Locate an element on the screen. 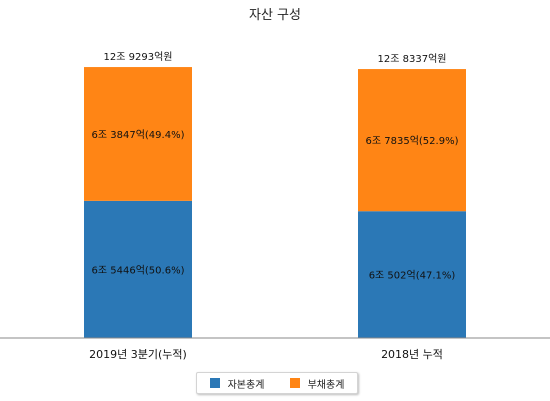  legend-swatch-liabilities is located at coordinates (294, 383).